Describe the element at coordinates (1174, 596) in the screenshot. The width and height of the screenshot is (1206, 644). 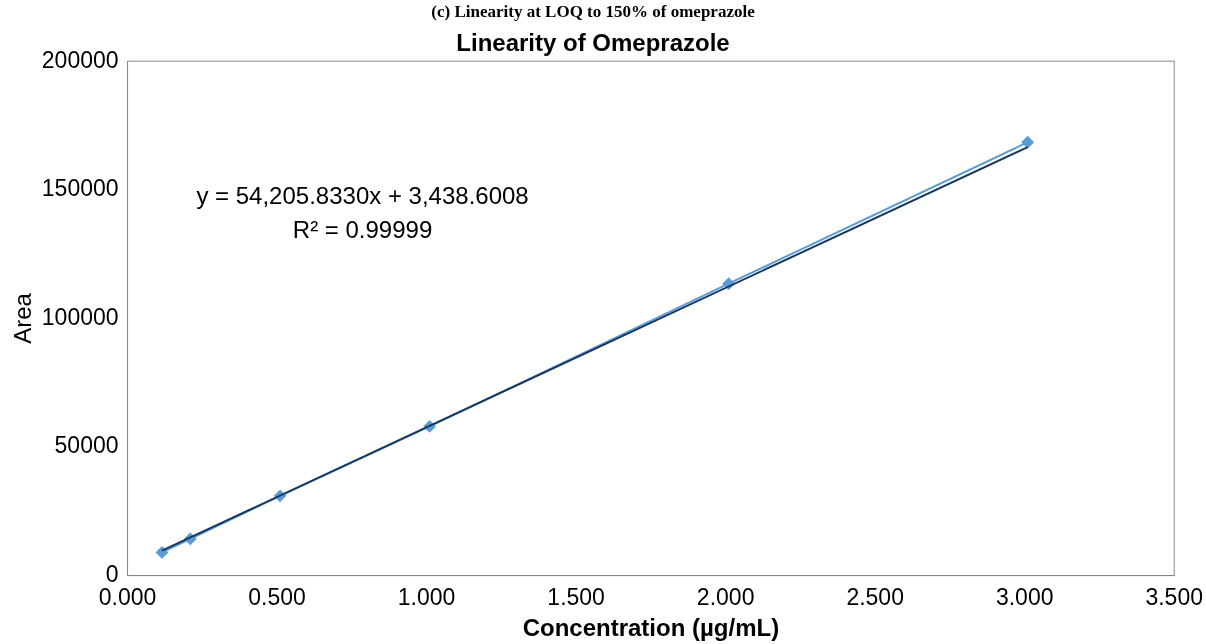
I see `x-tick-label: 3.500` at that location.